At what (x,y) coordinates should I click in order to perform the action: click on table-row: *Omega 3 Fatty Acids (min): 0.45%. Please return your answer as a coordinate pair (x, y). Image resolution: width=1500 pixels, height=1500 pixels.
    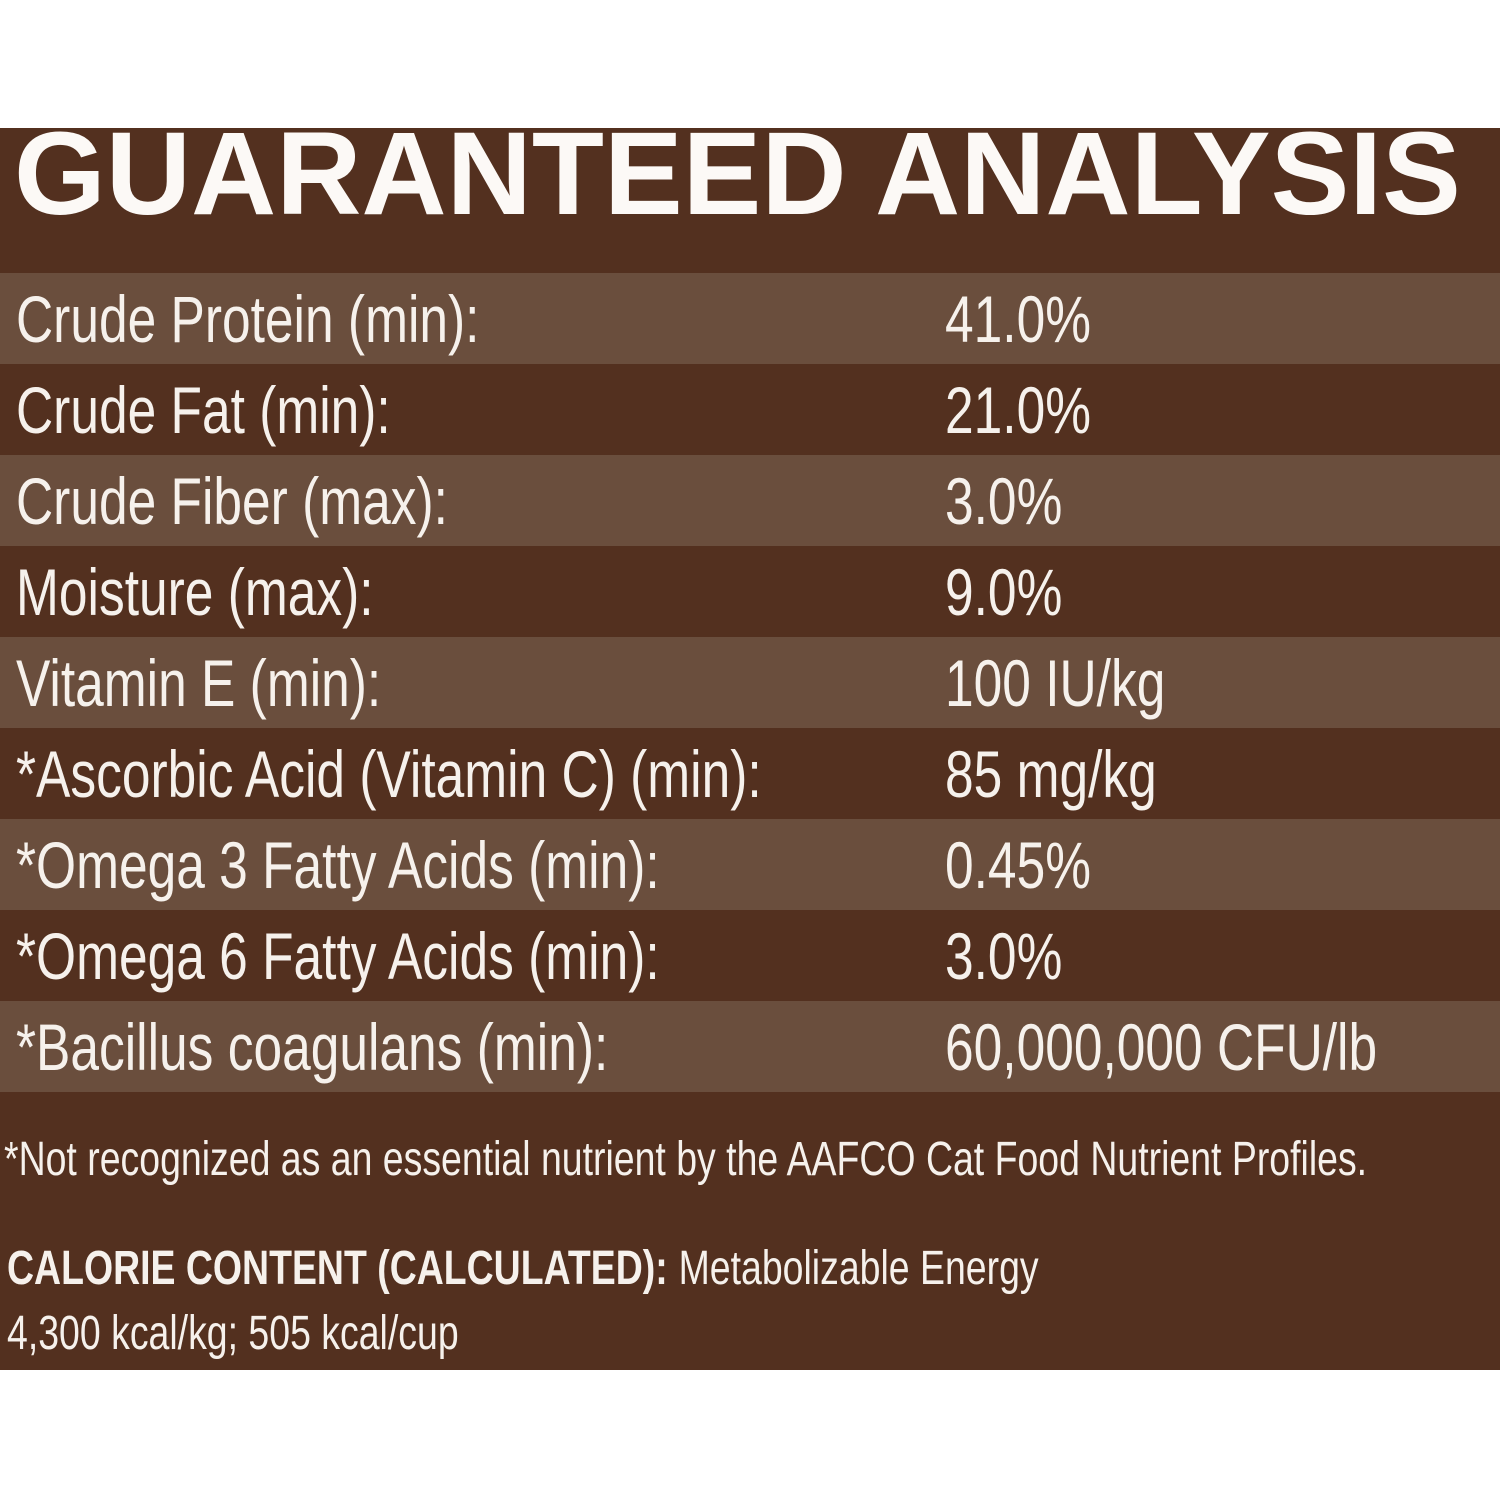
    Looking at the image, I should click on (750, 864).